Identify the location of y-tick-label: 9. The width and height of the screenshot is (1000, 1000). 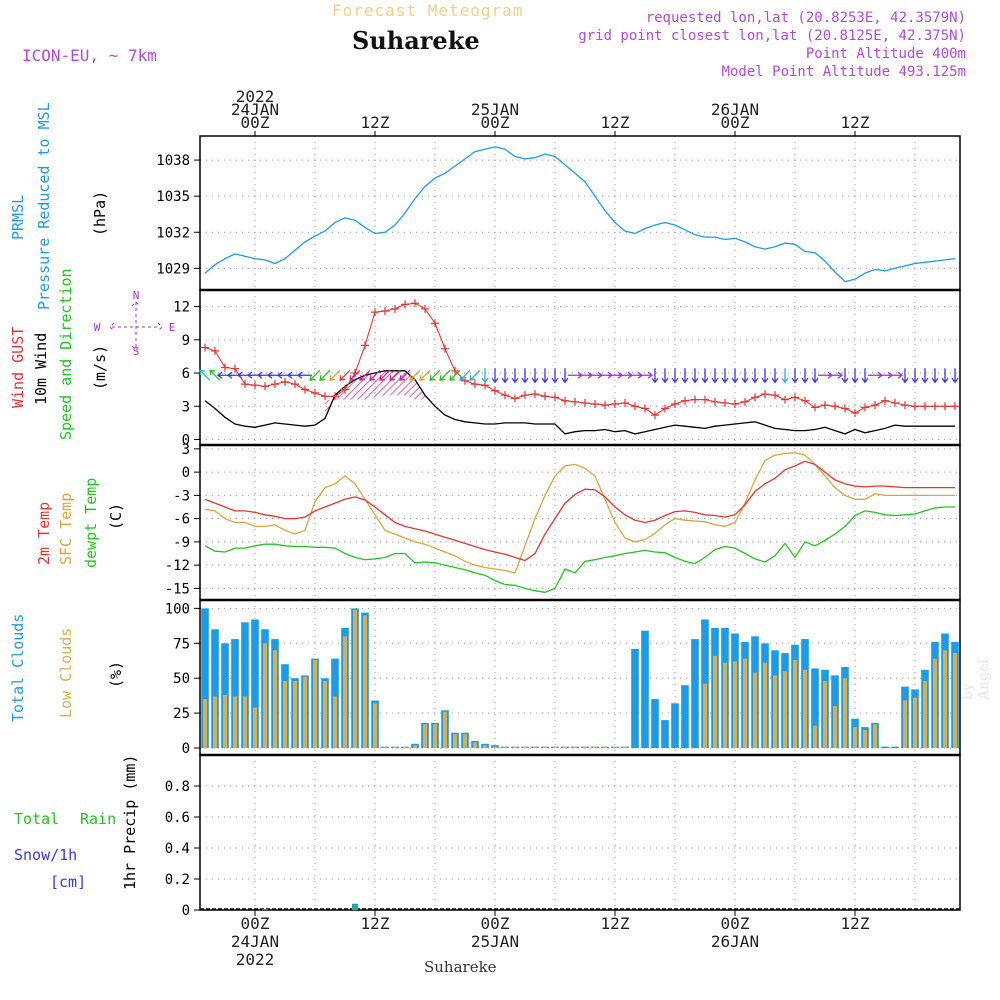
(186, 341).